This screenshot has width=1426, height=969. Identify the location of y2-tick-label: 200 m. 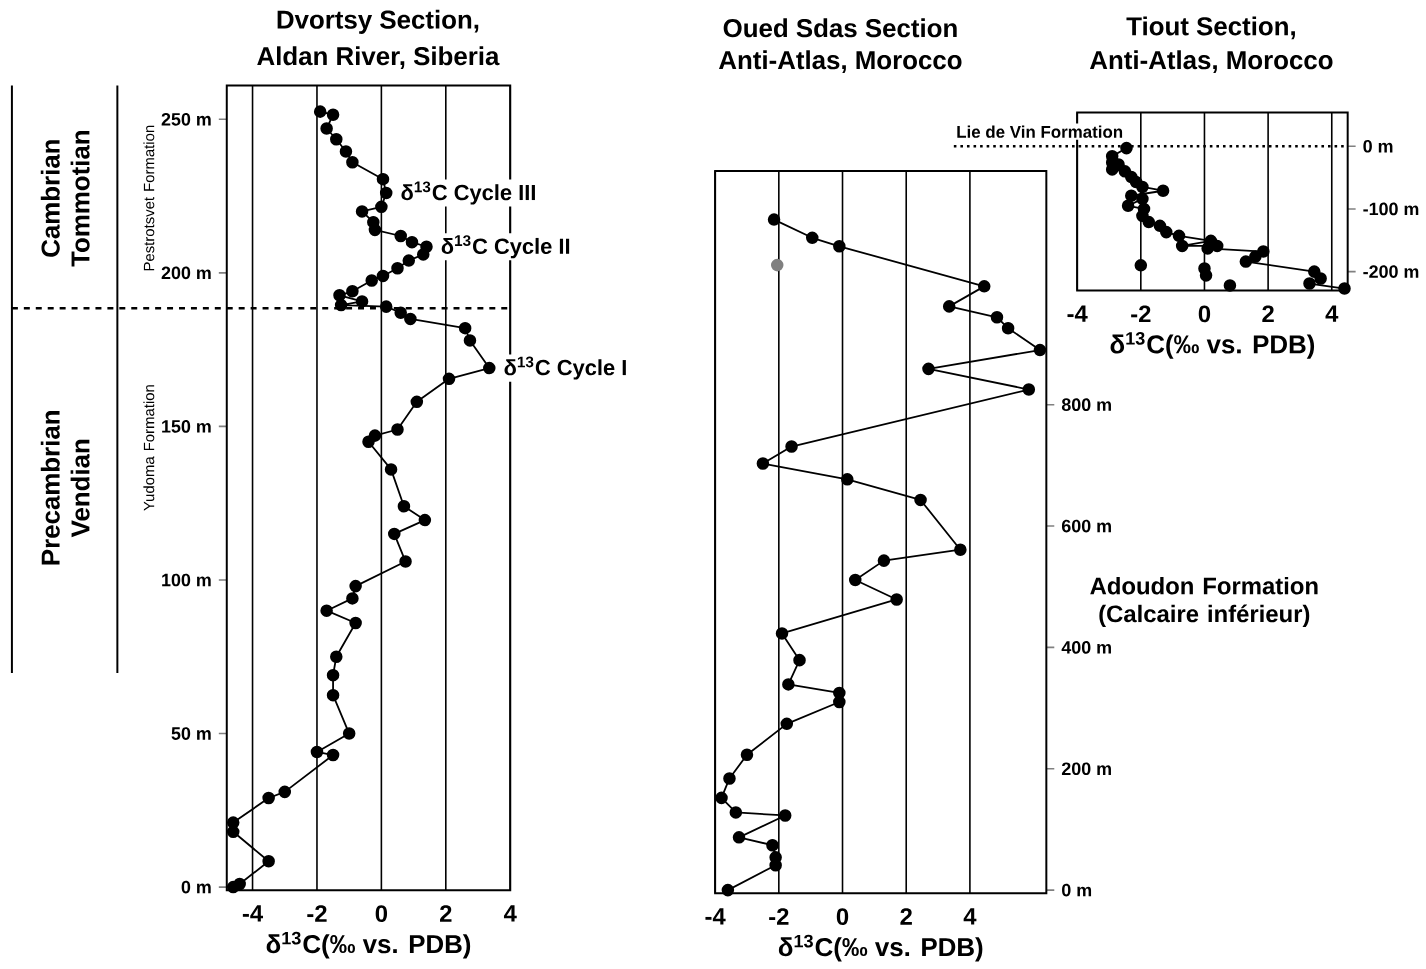
(1086, 769).